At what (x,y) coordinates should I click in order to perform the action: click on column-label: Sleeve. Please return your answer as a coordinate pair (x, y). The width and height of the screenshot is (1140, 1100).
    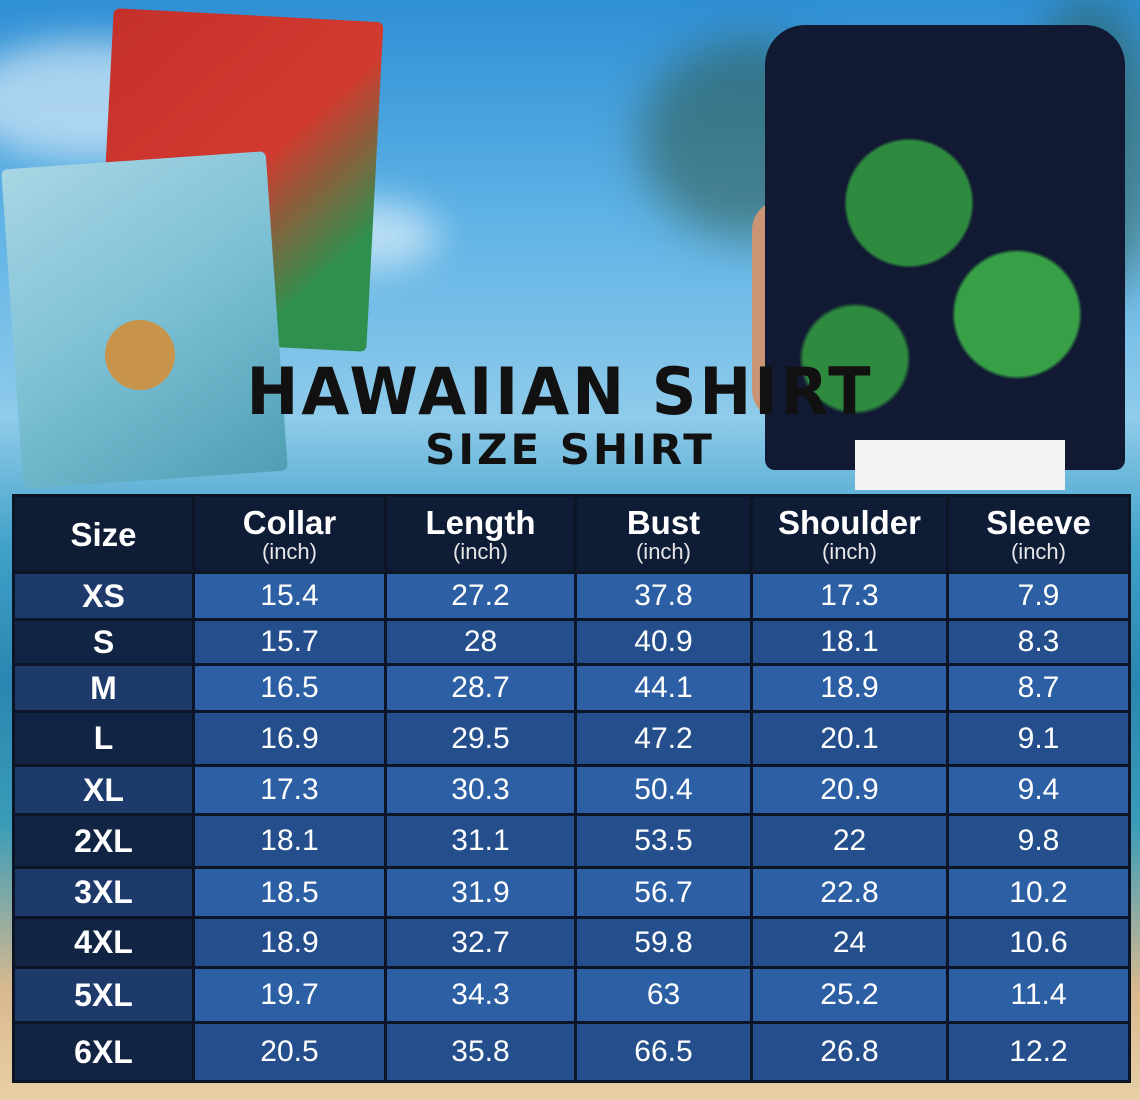
    Looking at the image, I should click on (1038, 522).